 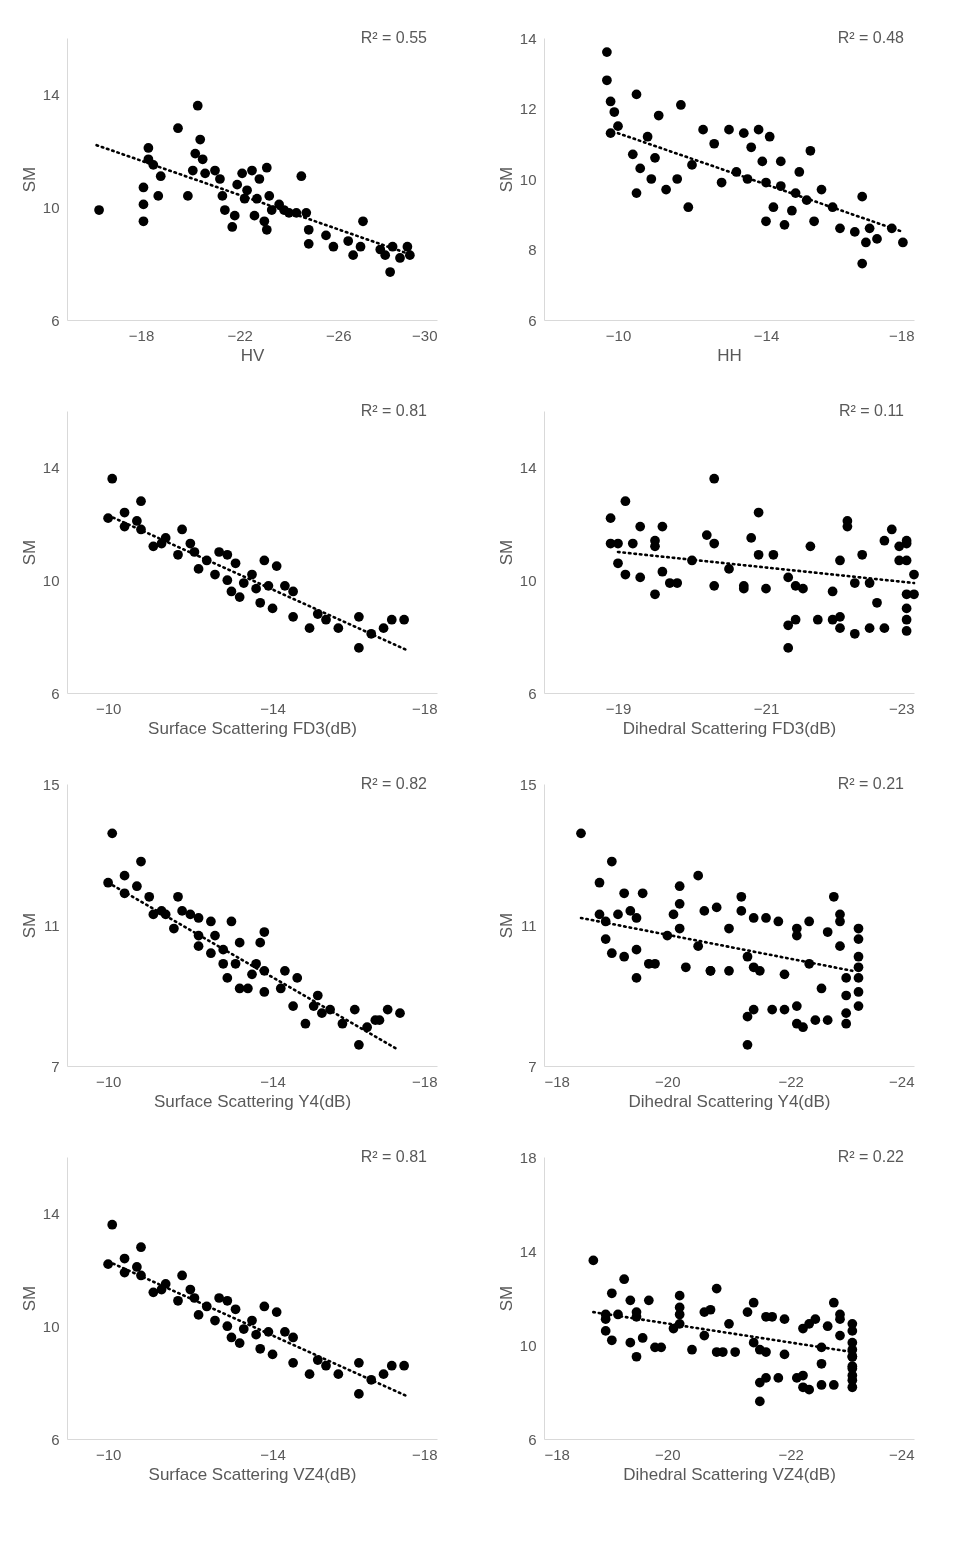 What do you see at coordinates (394, 783) in the screenshot?
I see `annotation: R² = 0.82` at bounding box center [394, 783].